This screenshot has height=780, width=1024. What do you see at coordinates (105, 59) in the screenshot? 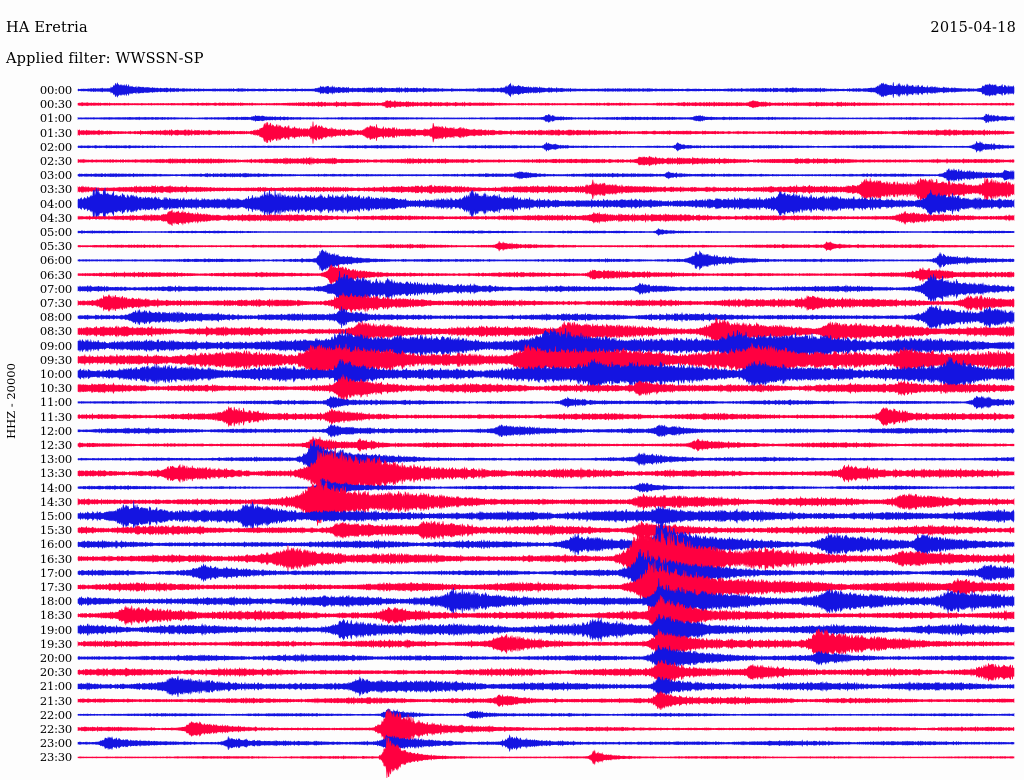
I see `applied-filter-label: Applied filter: WWSSN-SP` at bounding box center [105, 59].